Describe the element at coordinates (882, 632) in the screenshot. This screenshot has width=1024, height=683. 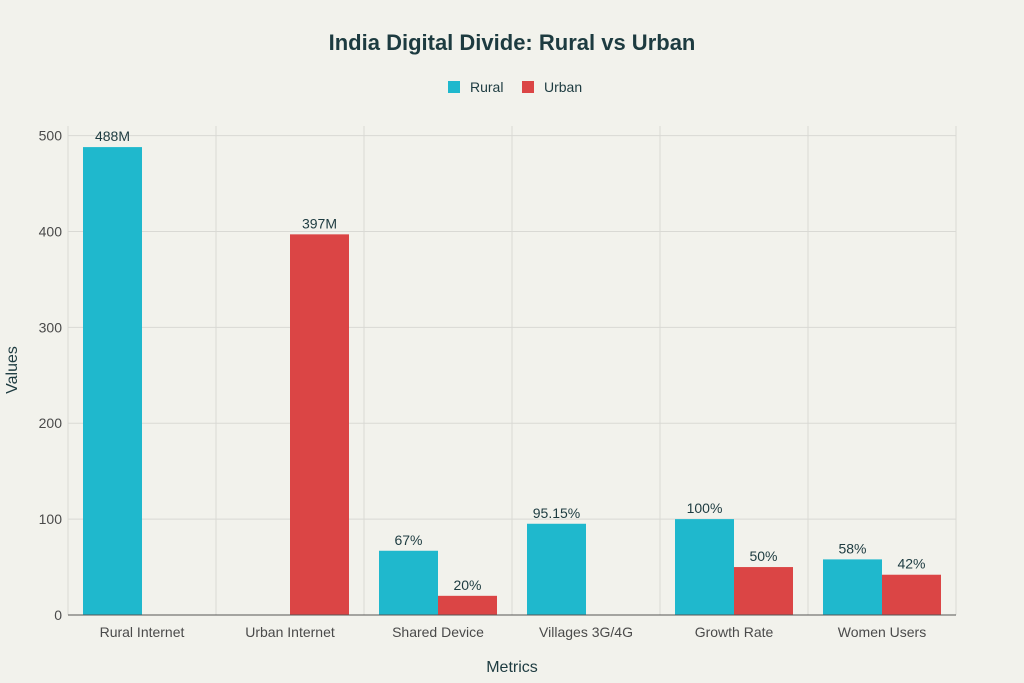
I see `x-tick-label: Women Users` at that location.